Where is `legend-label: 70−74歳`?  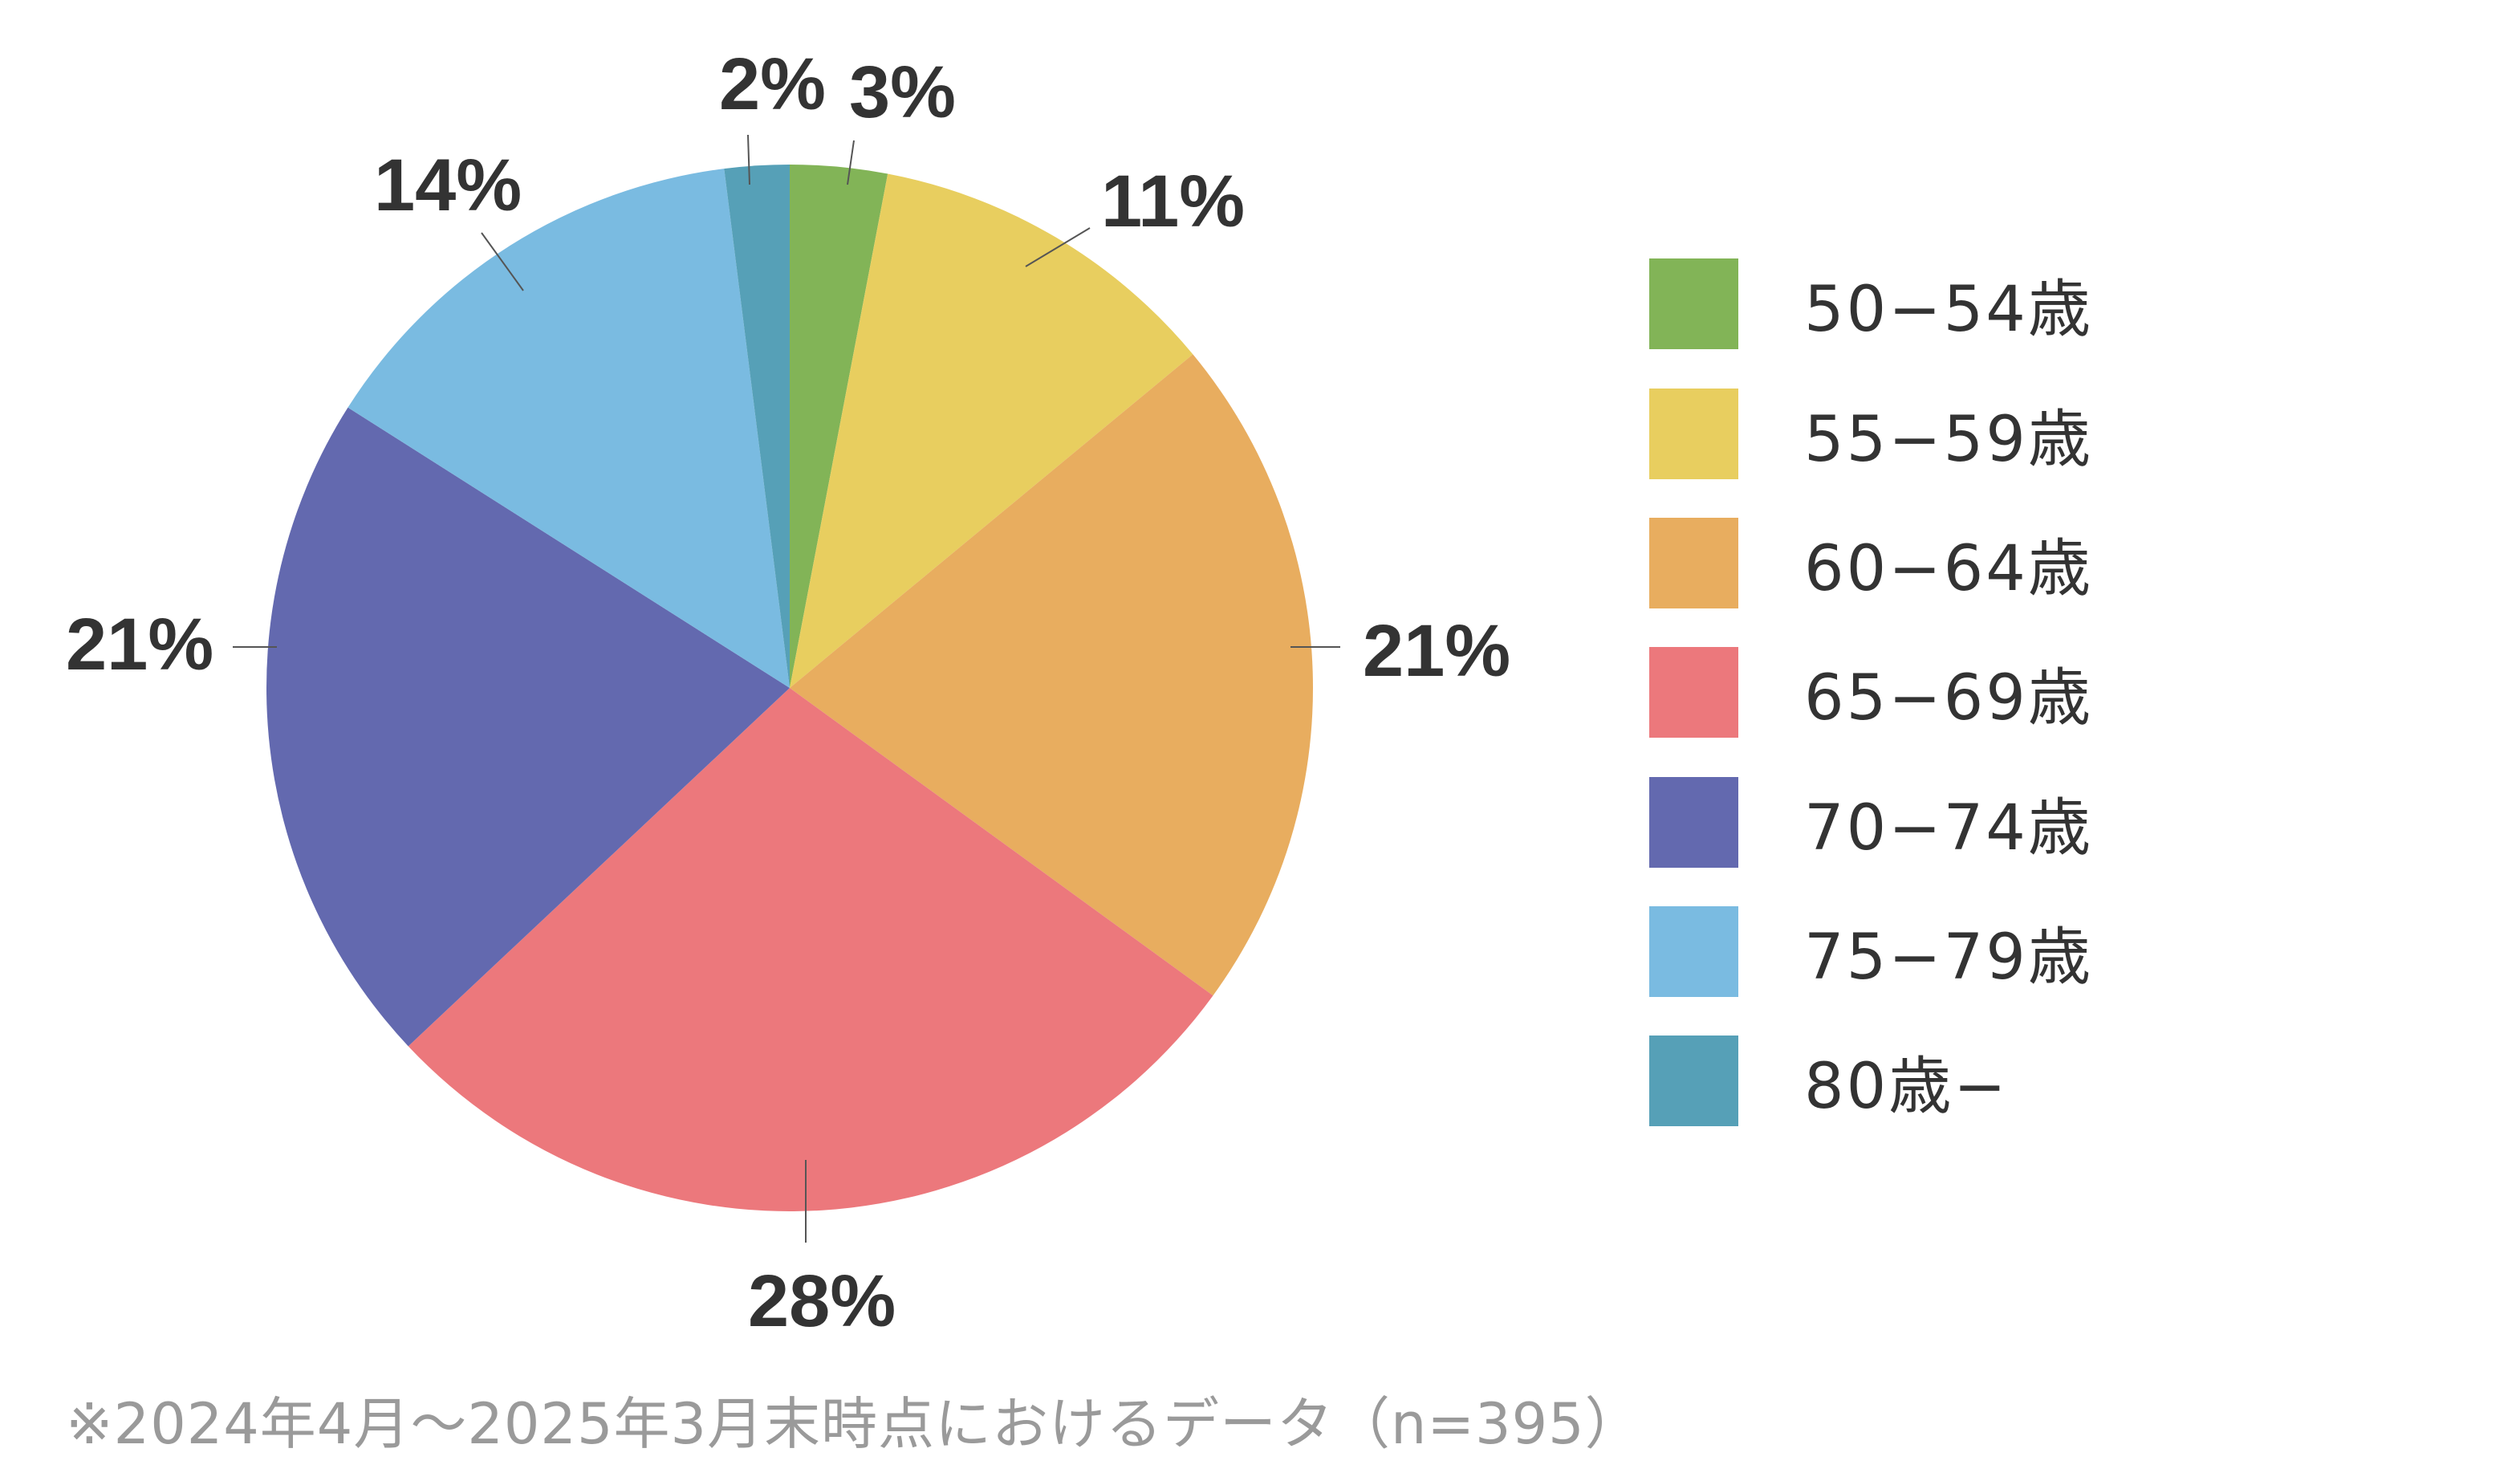 legend-label: 70−74歳 is located at coordinates (1949, 828).